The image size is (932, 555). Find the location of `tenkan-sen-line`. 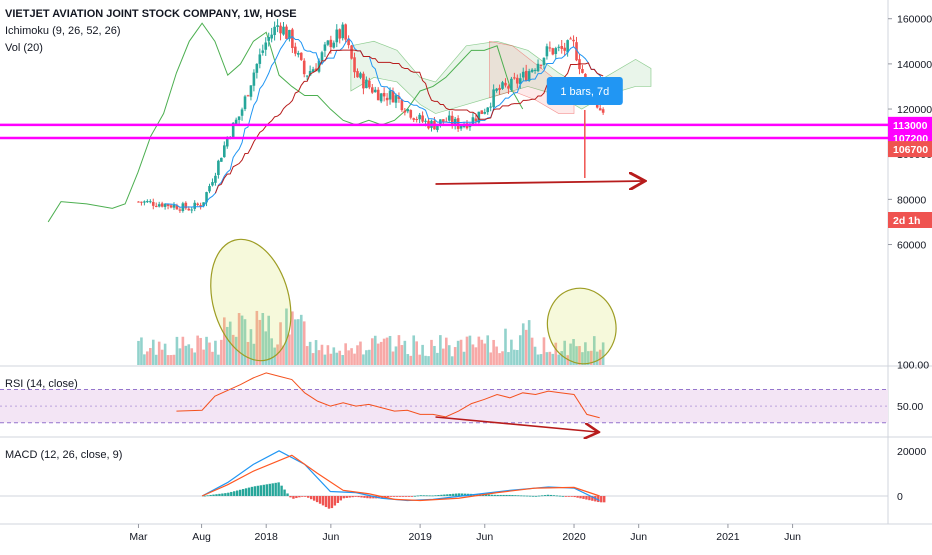

tenkan-sen-line is located at coordinates (384, 122).